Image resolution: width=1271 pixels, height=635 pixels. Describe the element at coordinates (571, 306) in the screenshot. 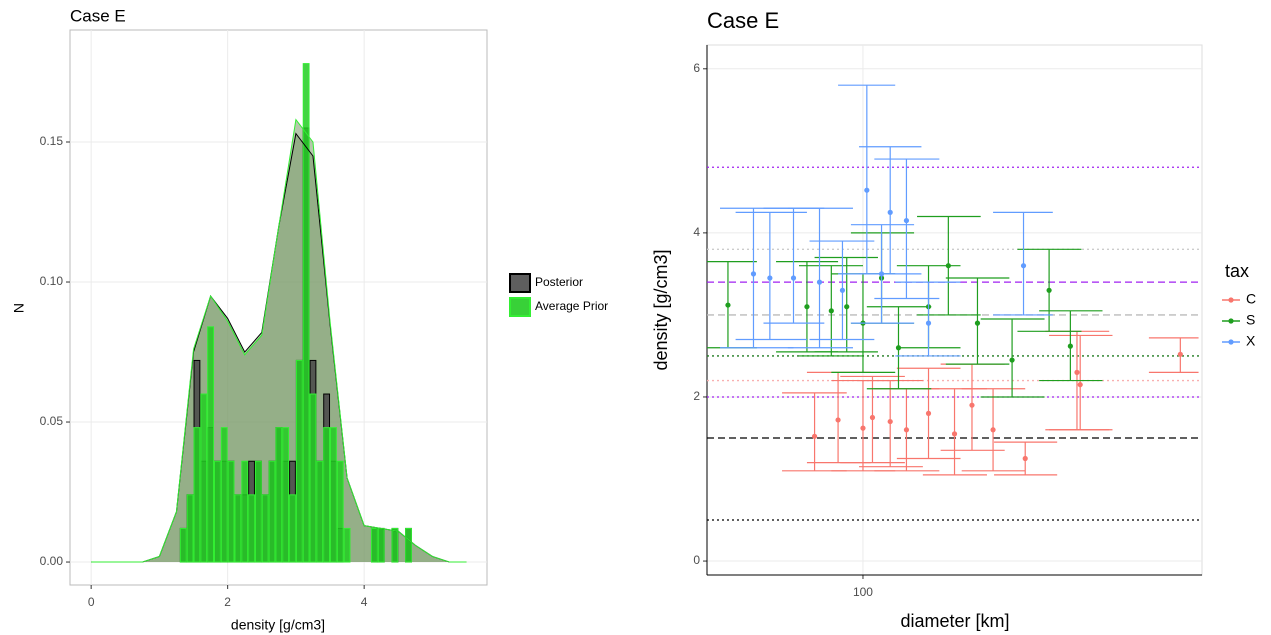

I see `legend-label: Average Prior` at that location.